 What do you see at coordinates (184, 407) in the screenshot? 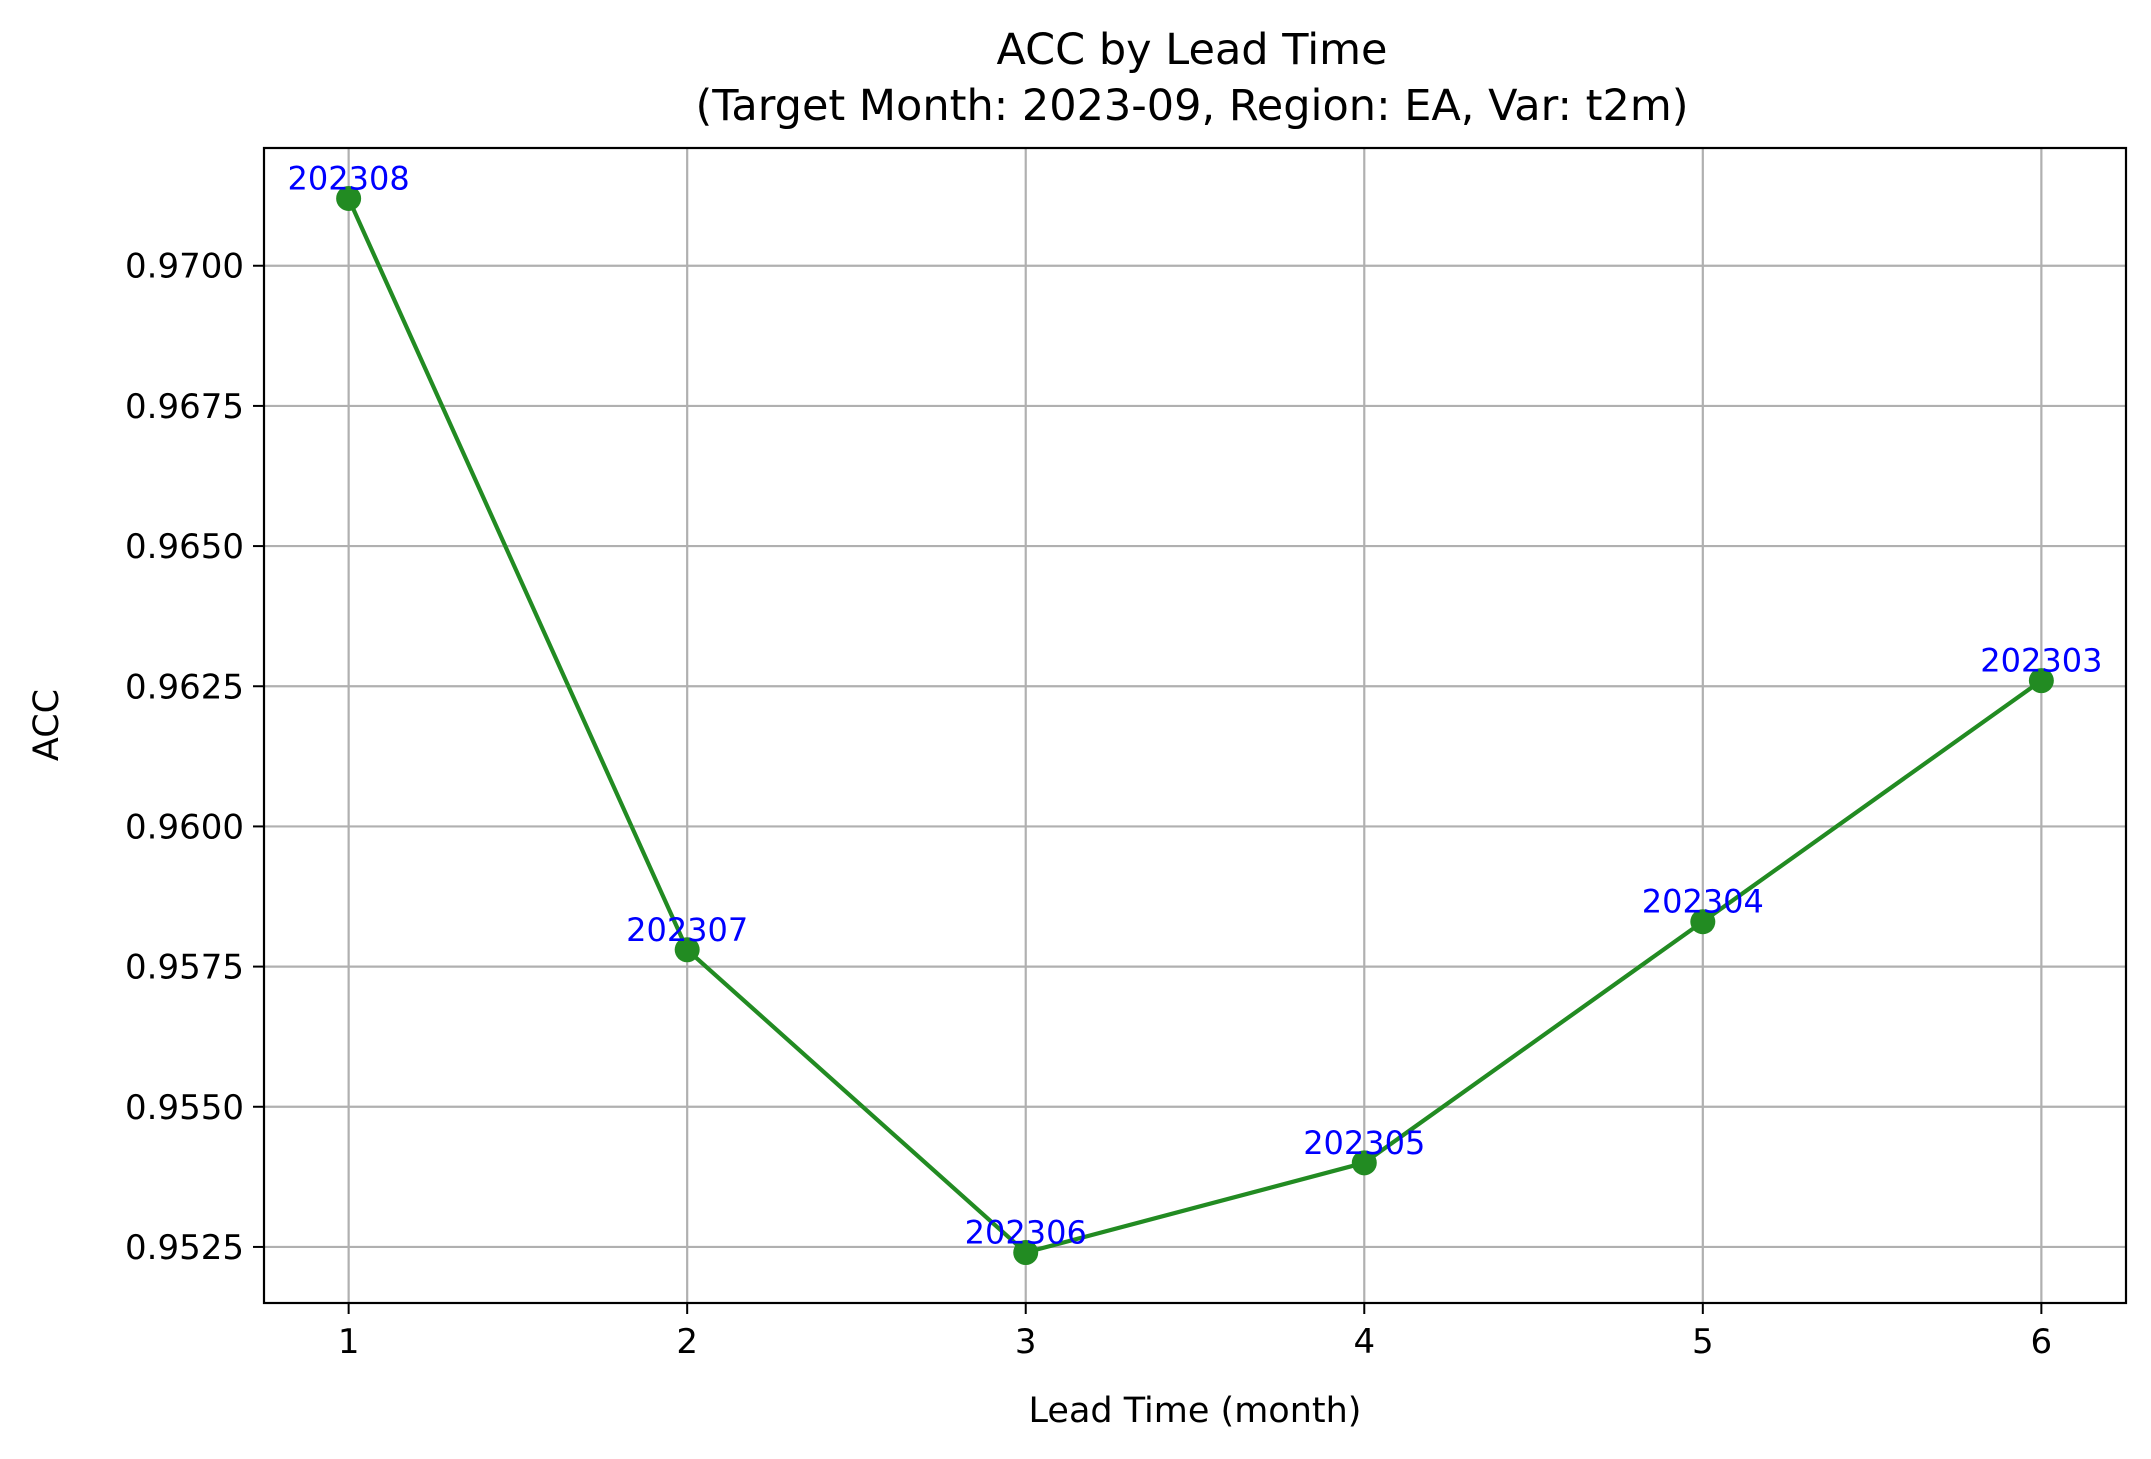
I see `y-tick-label: 0.9675` at bounding box center [184, 407].